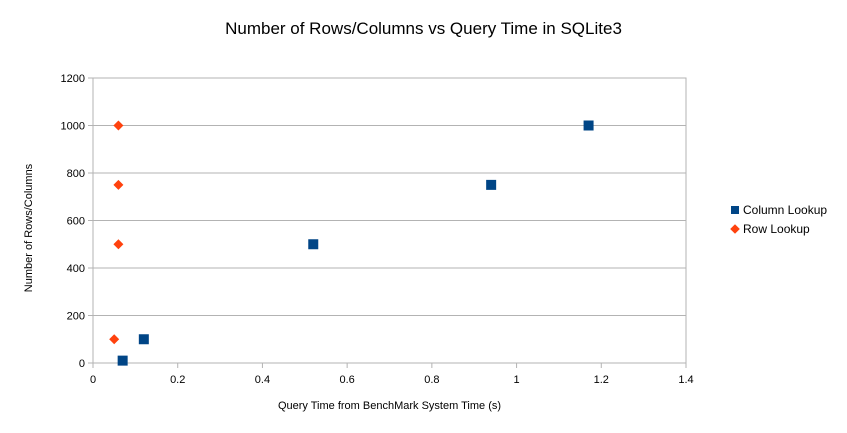  What do you see at coordinates (601, 380) in the screenshot?
I see `x-tick-label: 1.2` at bounding box center [601, 380].